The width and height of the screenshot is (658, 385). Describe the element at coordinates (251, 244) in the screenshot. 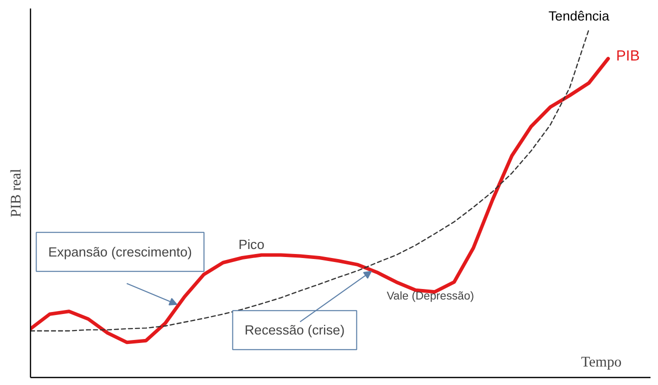

I see `annotation: Pico` at that location.